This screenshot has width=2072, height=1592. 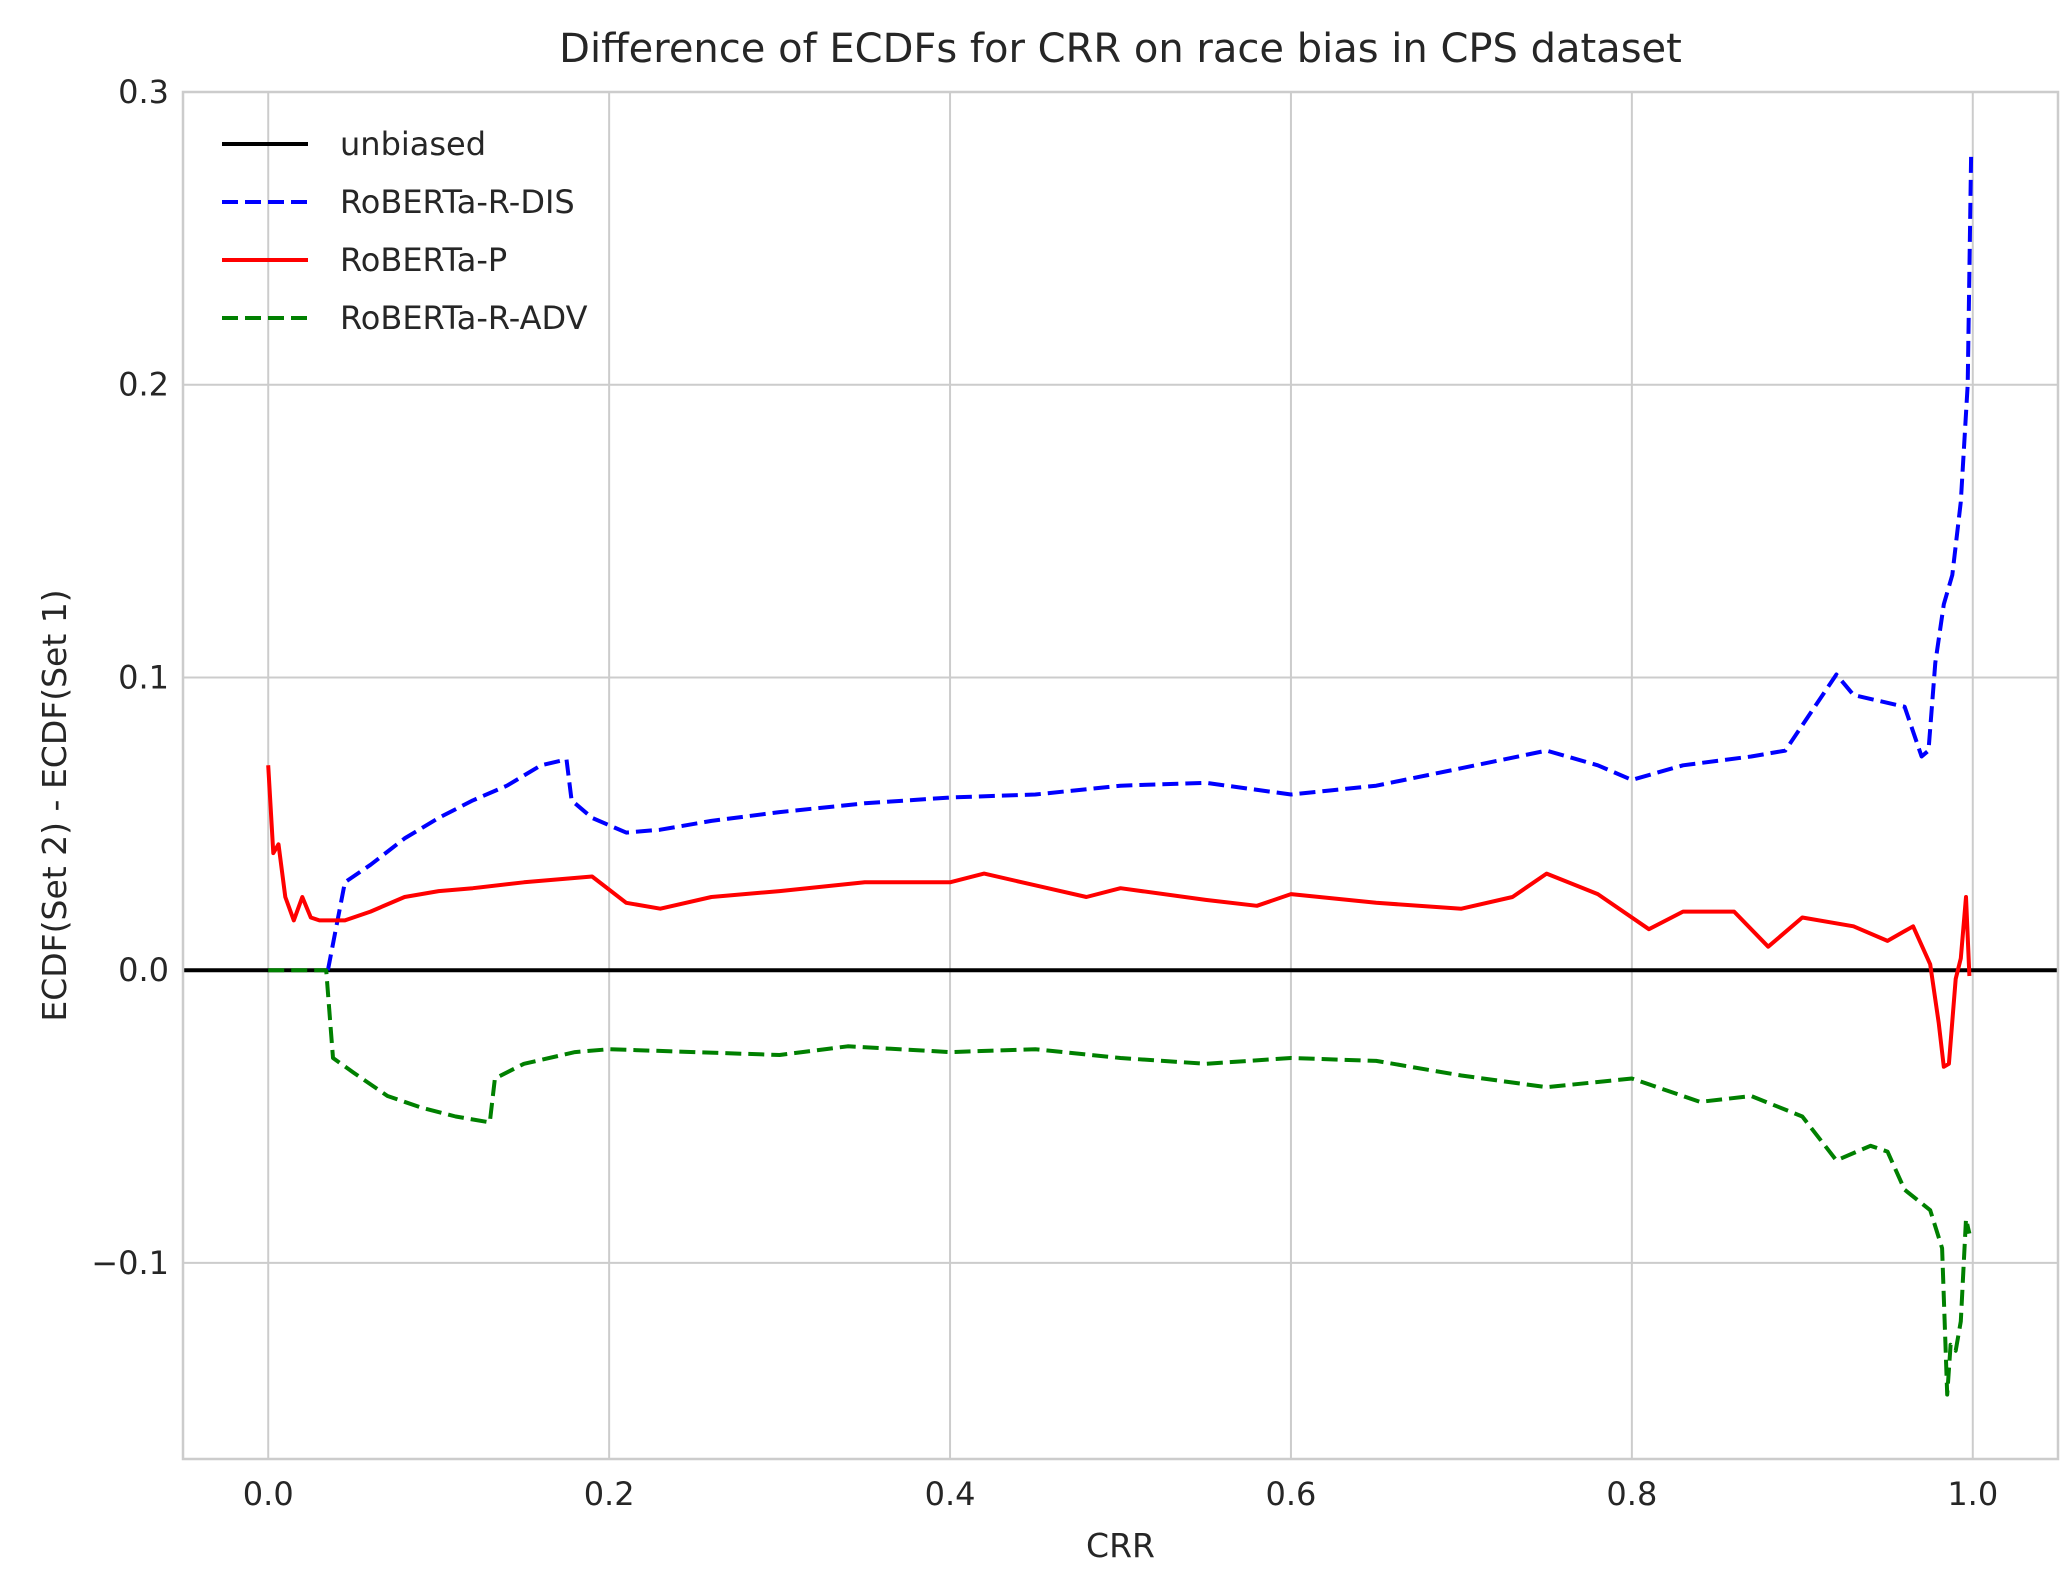 I want to click on x-tick-label: 0.4, so click(x=950, y=1494).